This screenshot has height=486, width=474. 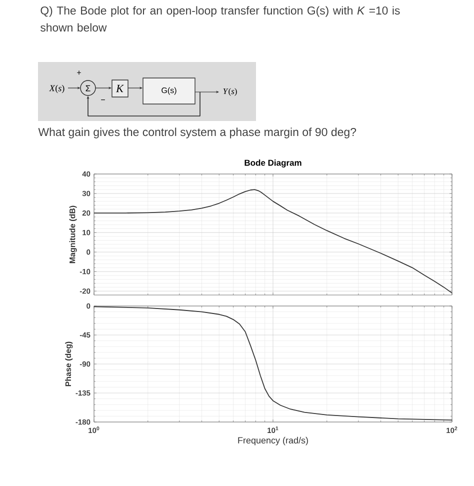 I want to click on text: K, so click(x=120, y=88).